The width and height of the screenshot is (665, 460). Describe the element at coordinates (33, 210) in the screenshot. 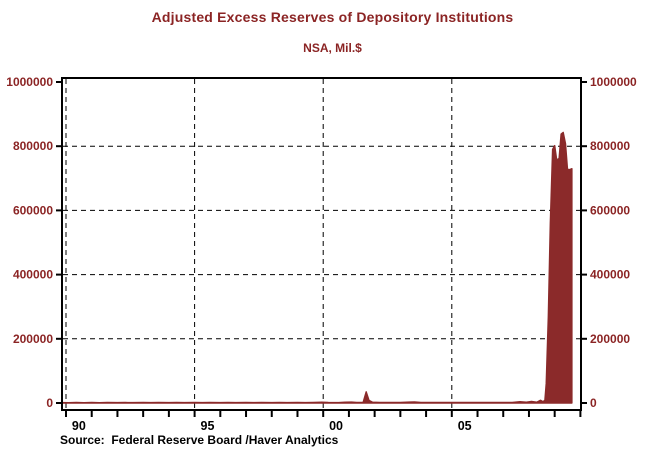

I see `y-tick-label-left: 600000` at that location.